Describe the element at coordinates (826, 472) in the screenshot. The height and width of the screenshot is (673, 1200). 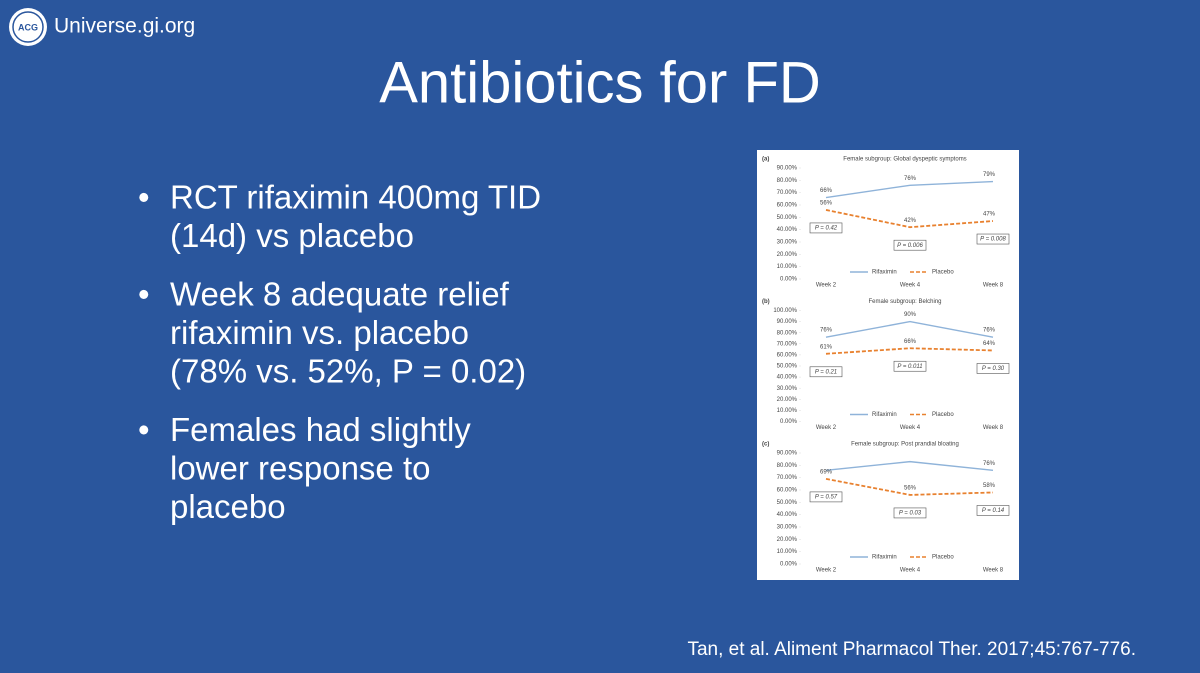
I see `data-label: 69%` at that location.